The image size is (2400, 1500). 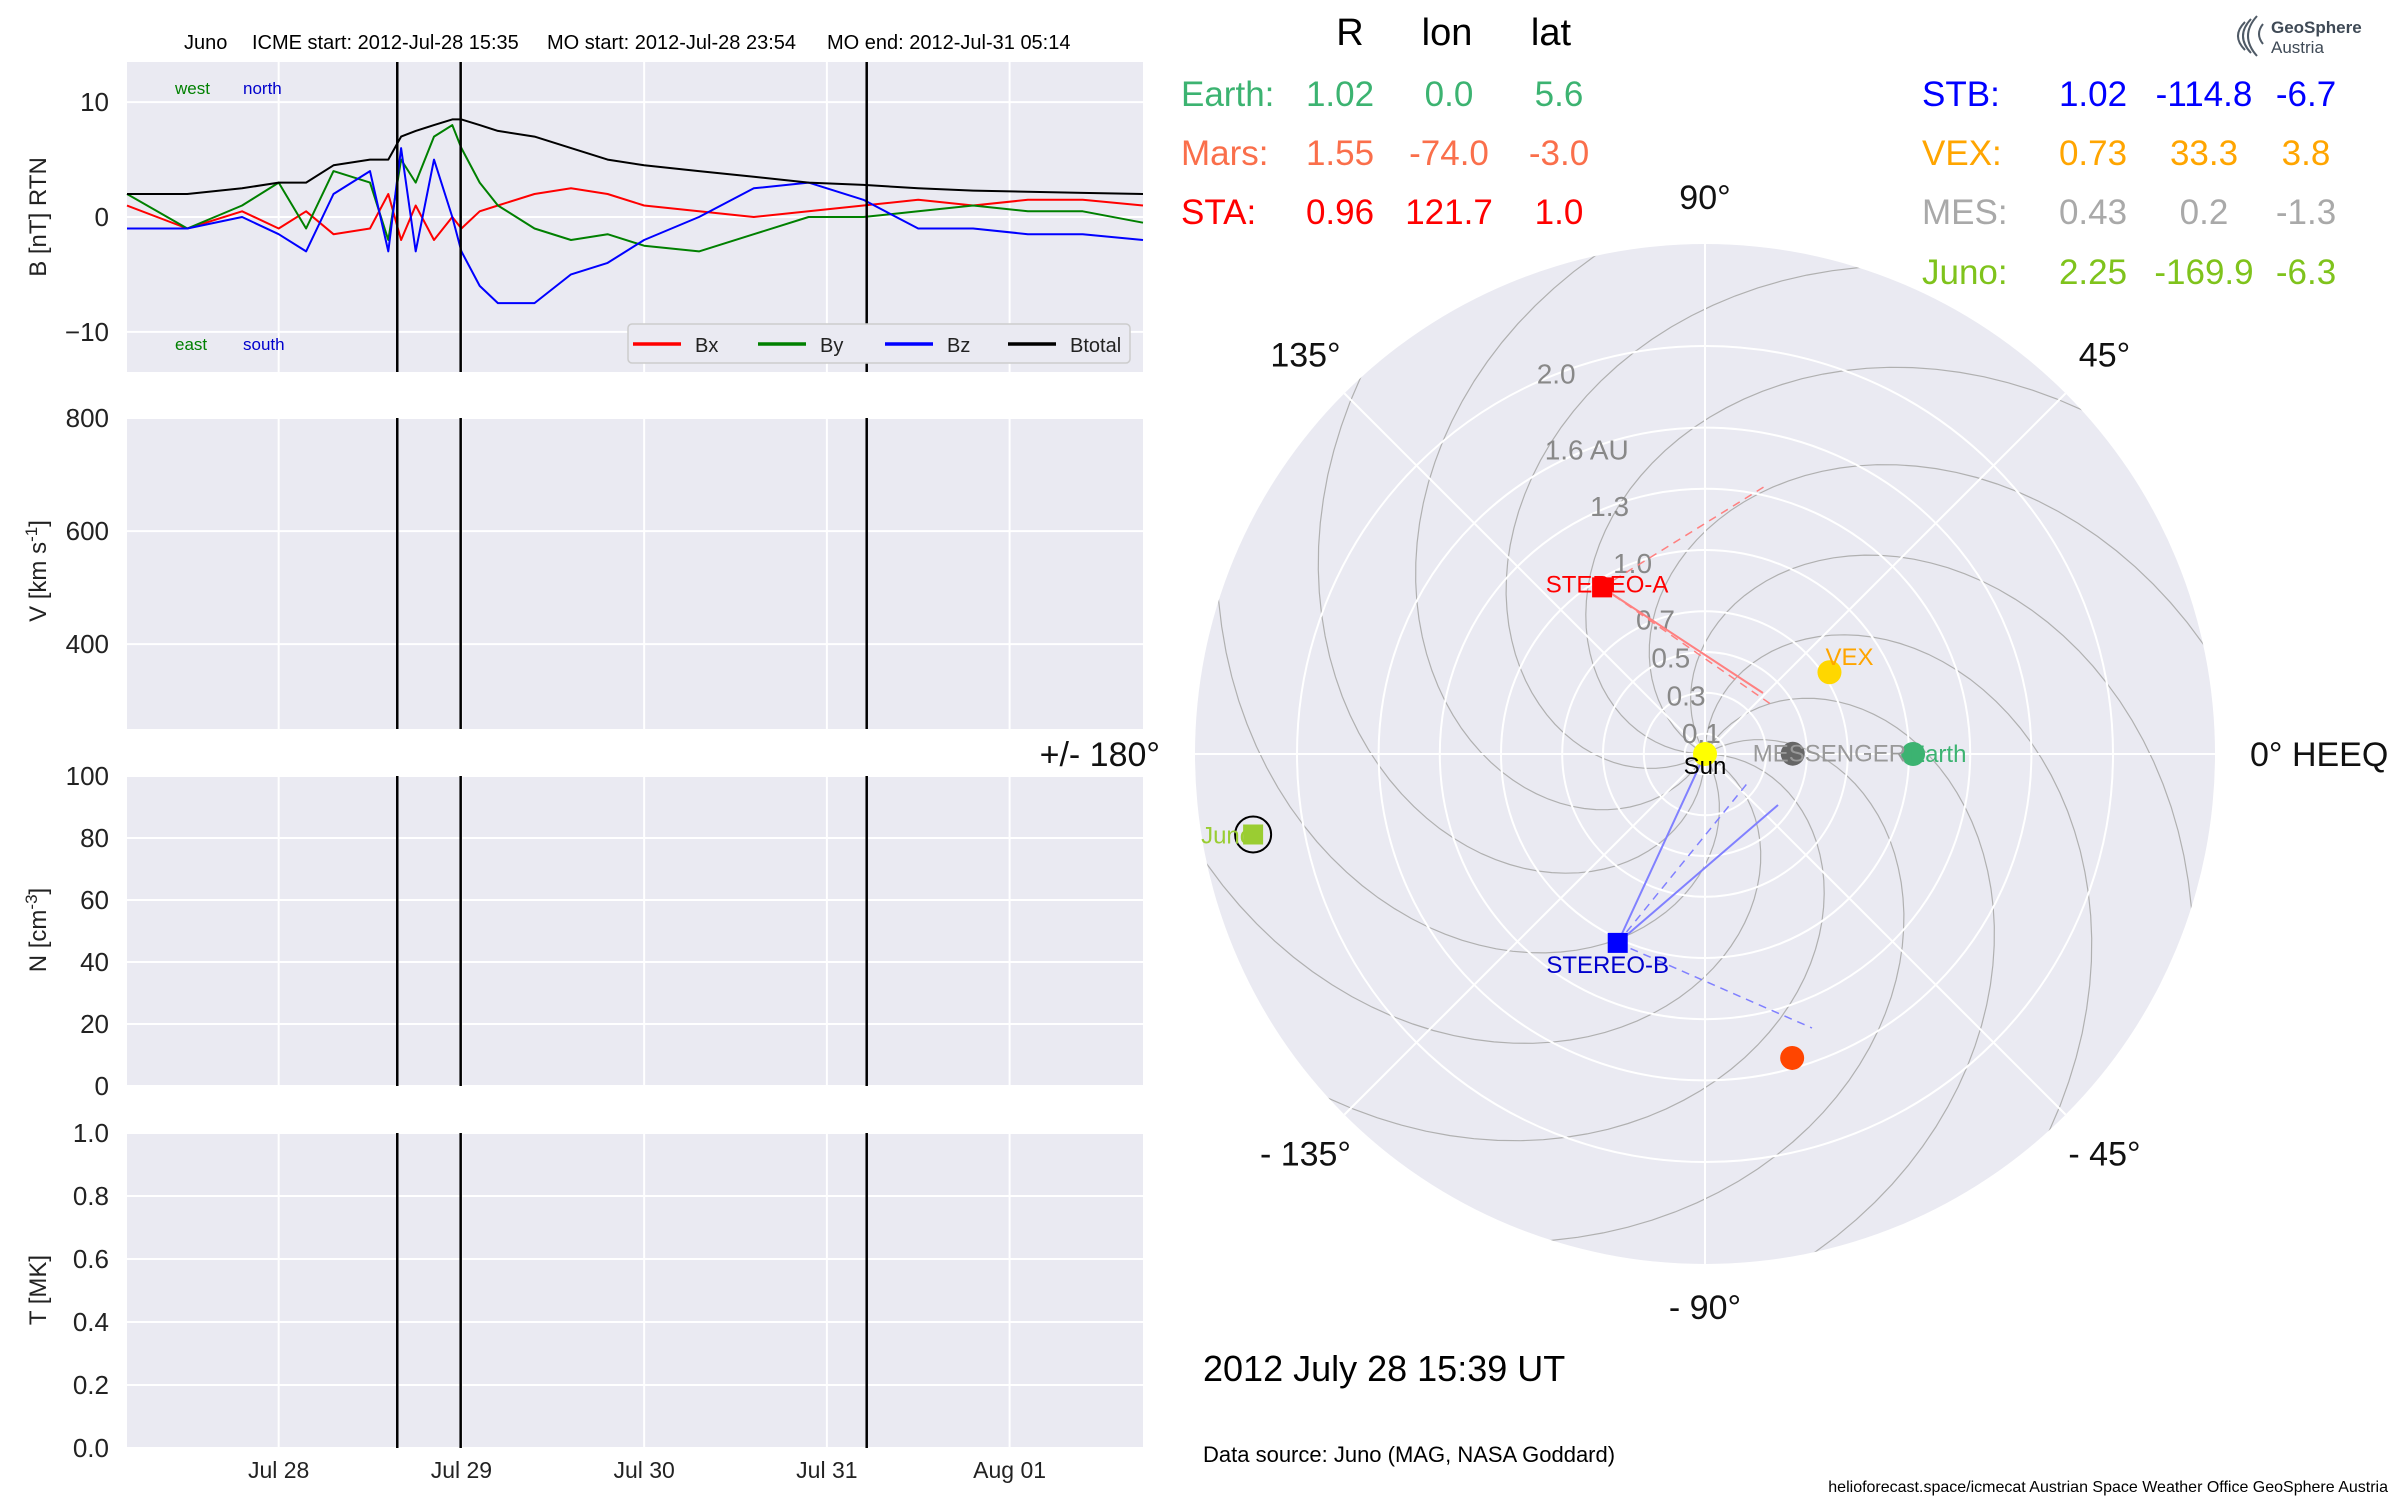 What do you see at coordinates (2316, 27) in the screenshot?
I see `logo-line1: GeoSphere` at bounding box center [2316, 27].